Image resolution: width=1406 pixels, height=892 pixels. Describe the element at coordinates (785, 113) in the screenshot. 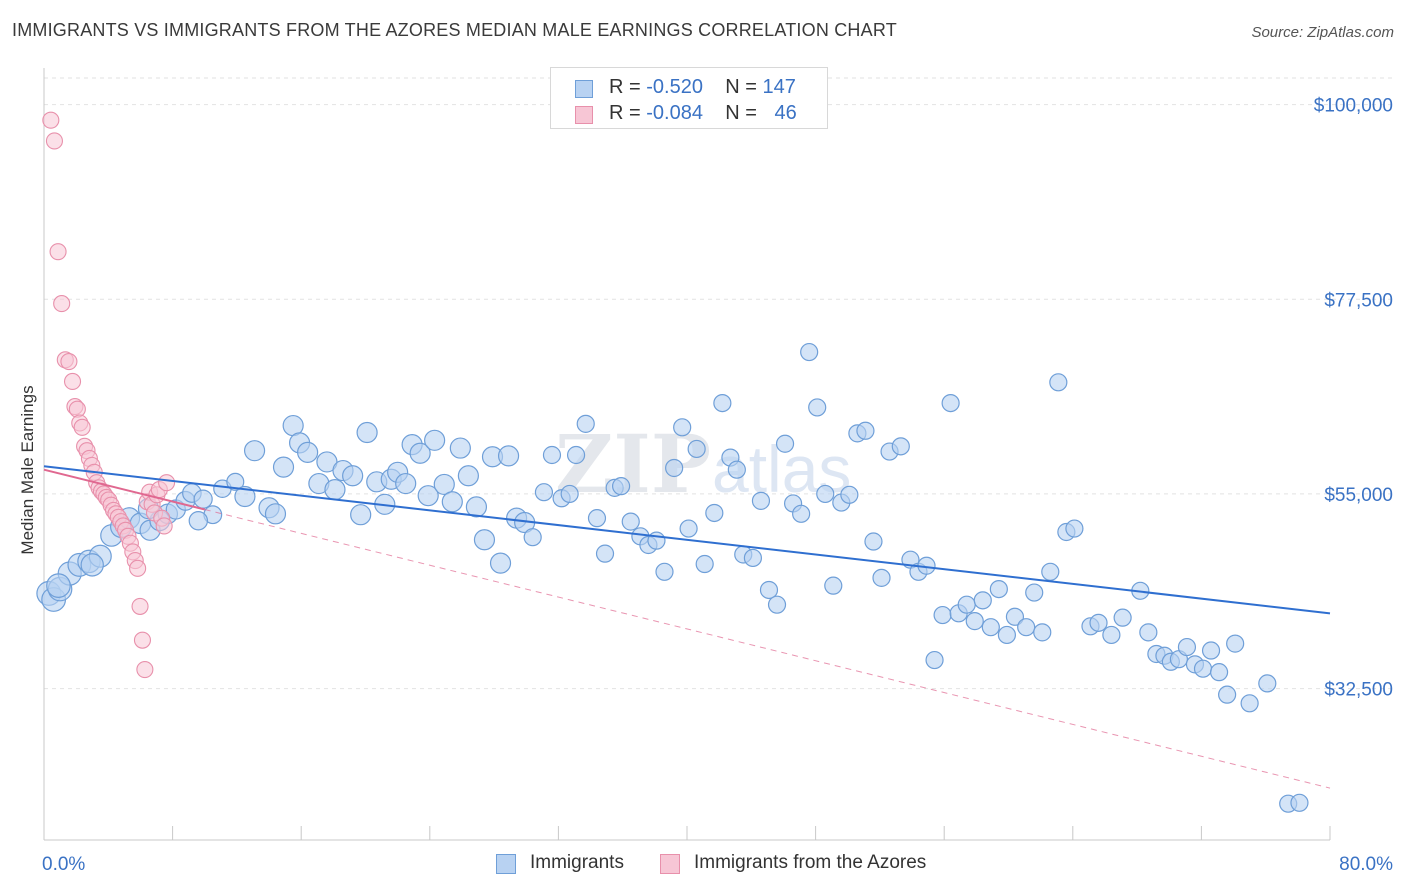

I see `legend-n-value: 46` at that location.